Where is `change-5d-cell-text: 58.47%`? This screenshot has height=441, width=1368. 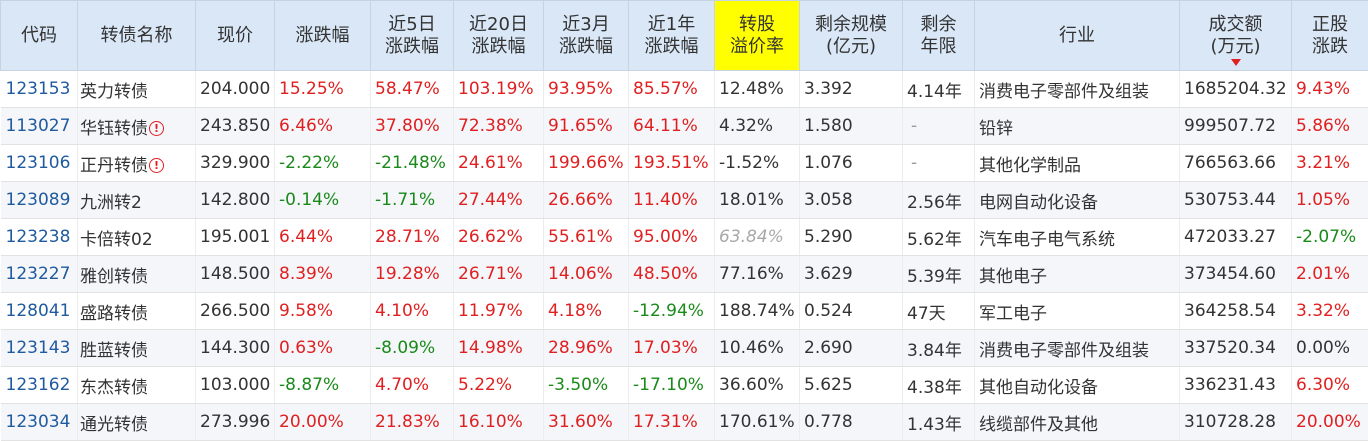
change-5d-cell-text: 58.47% is located at coordinates (407, 89).